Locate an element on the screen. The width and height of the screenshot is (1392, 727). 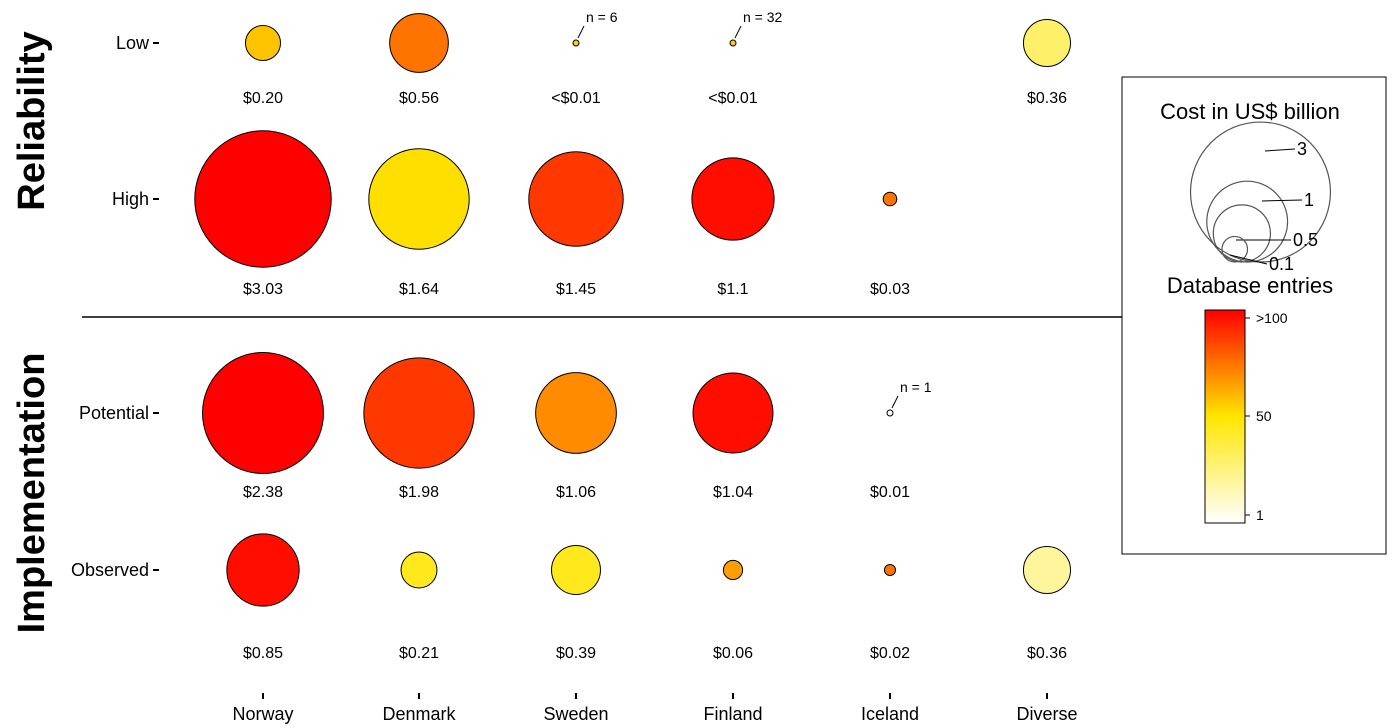
col-label-sweden: Sweden is located at coordinates (575, 714).